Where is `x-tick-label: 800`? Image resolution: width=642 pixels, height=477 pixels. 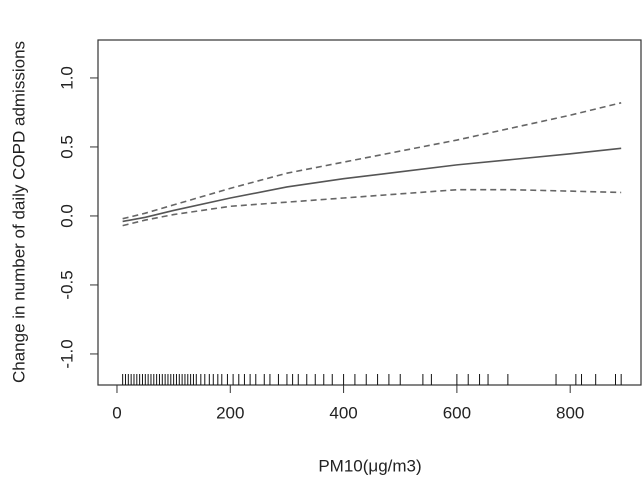 x-tick-label: 800 is located at coordinates (570, 412).